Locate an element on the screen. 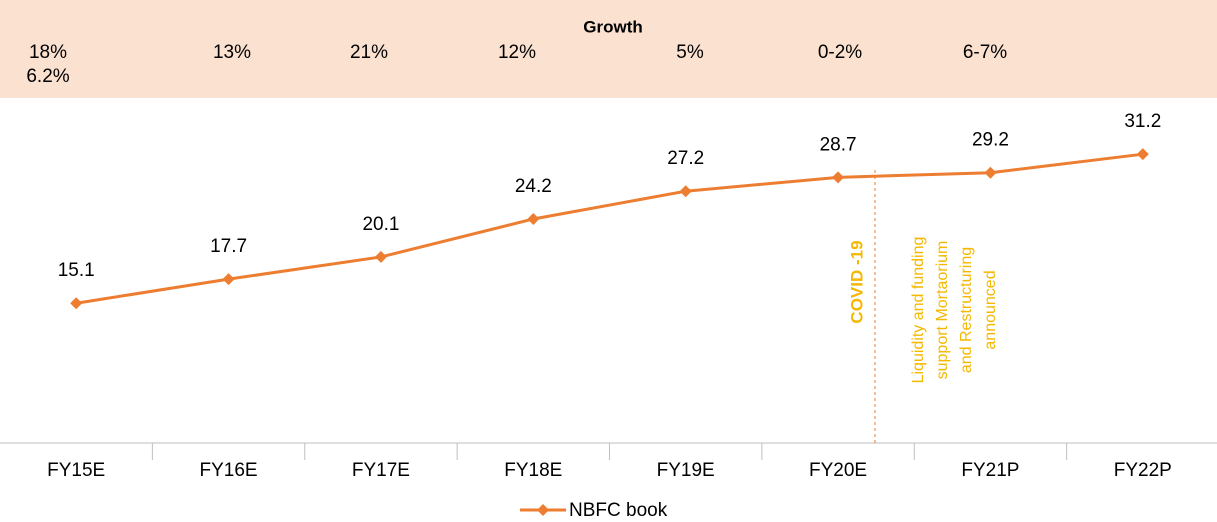  legend-marker is located at coordinates (543, 510).